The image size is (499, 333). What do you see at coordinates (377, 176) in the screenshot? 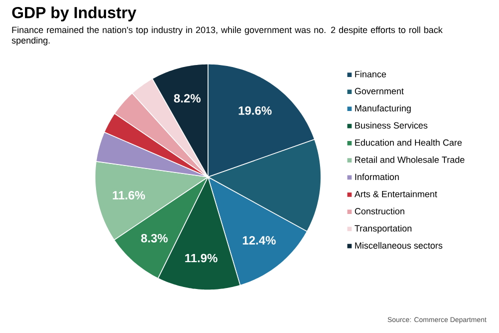
I see `legend-label: Information` at bounding box center [377, 176].